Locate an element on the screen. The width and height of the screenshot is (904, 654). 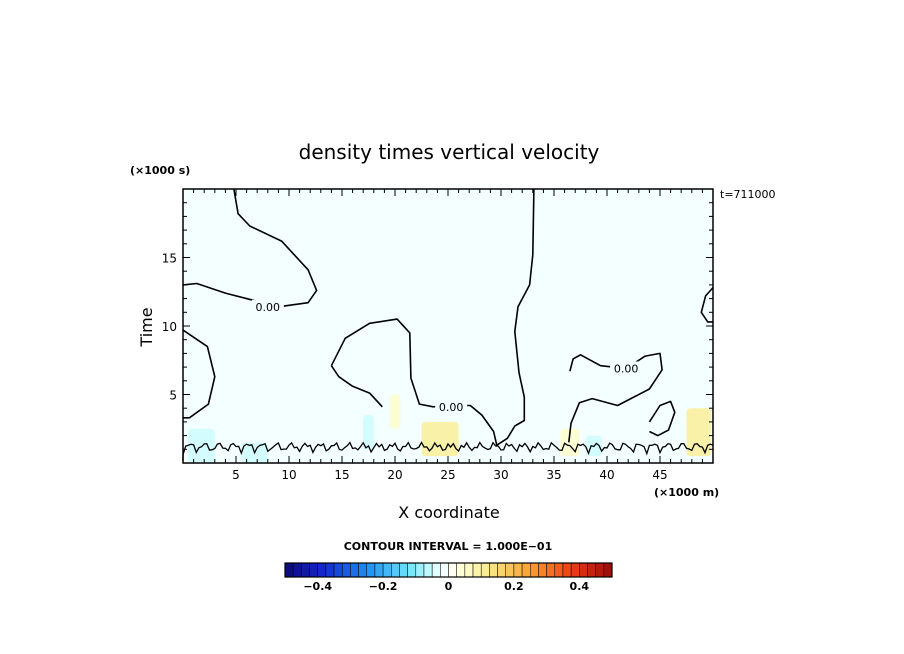
x-tick-label: 10 is located at coordinates (288, 475).